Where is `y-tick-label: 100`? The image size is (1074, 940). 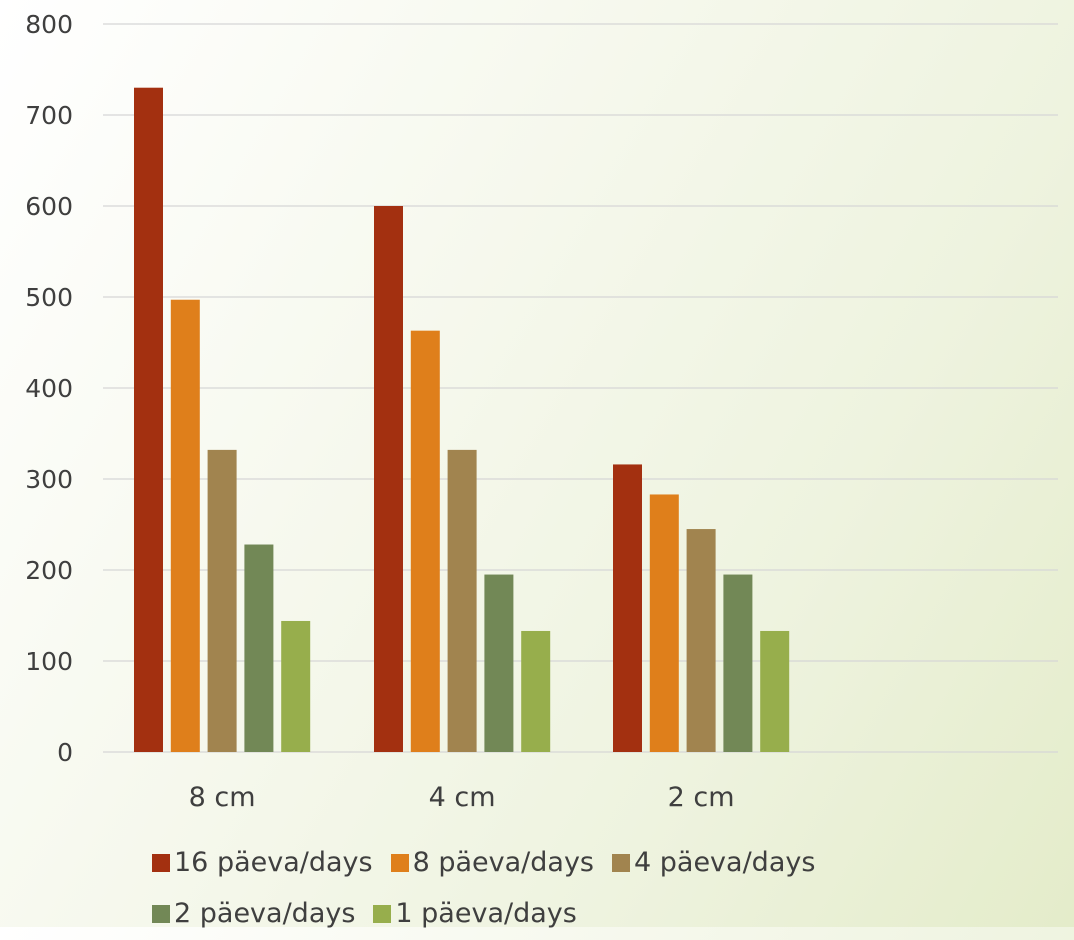
y-tick-label: 100 is located at coordinates (49, 661).